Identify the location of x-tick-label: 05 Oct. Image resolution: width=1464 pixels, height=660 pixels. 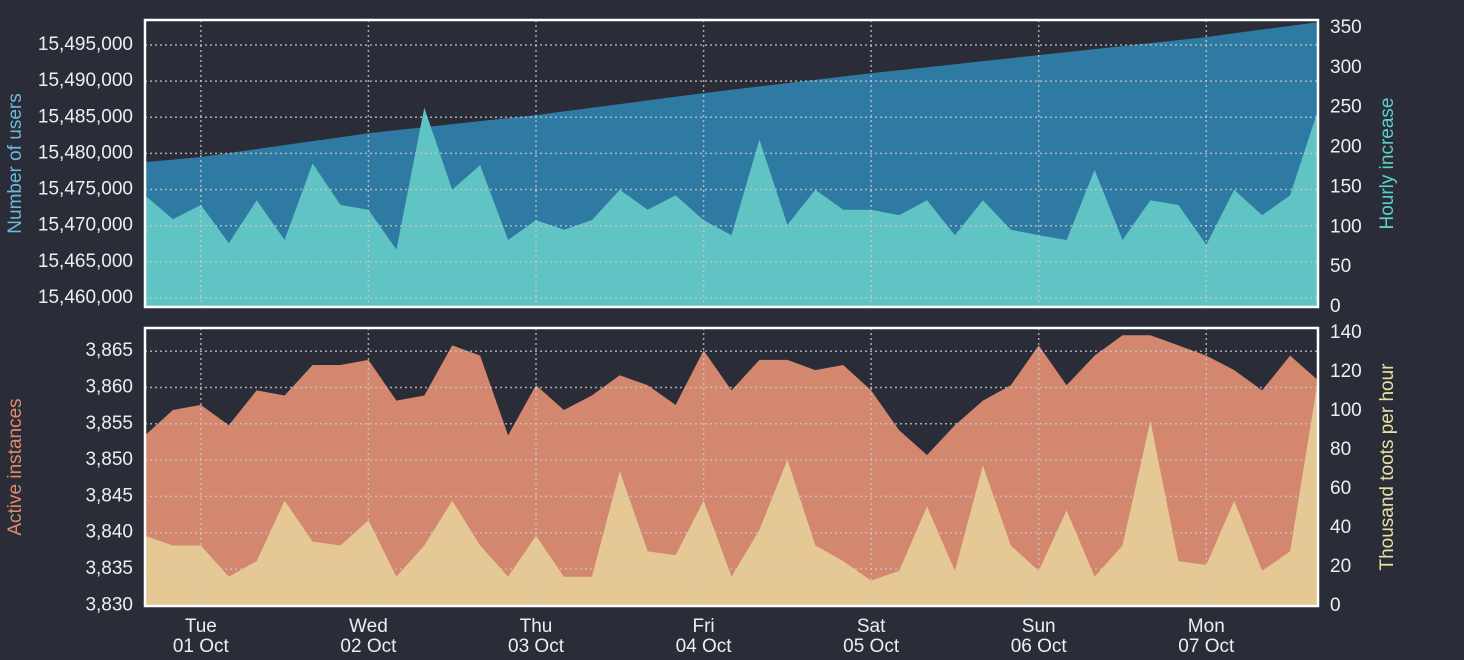
(871, 646).